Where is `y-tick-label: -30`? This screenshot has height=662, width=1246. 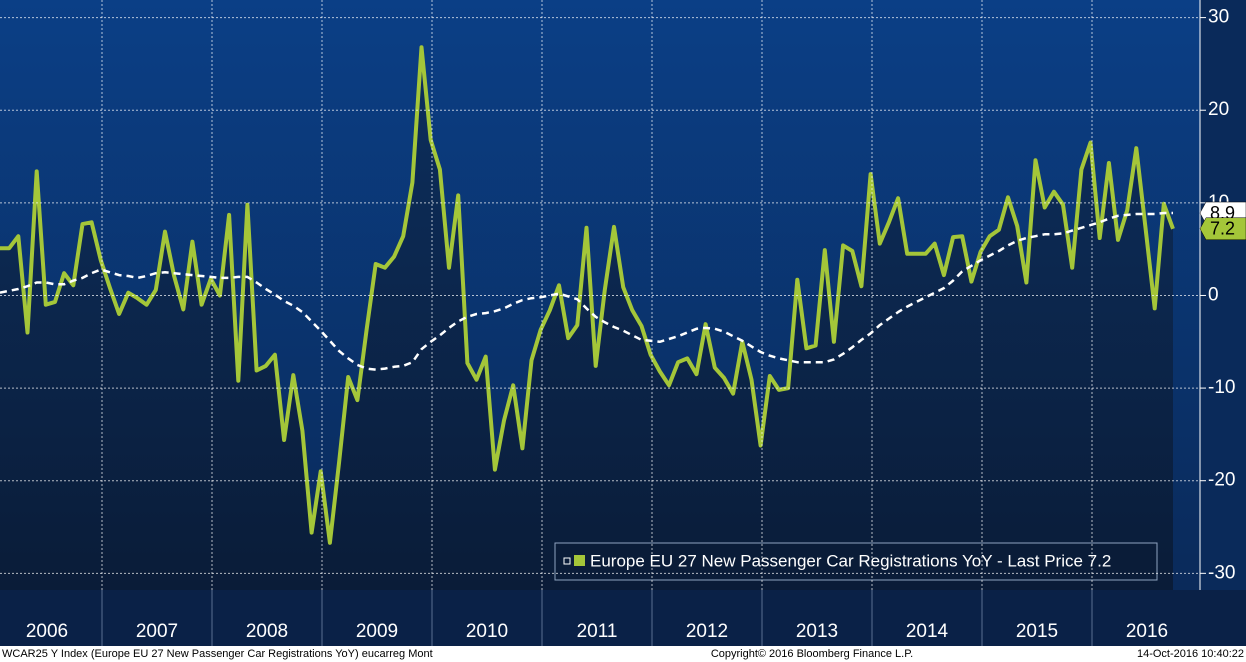 y-tick-label: -30 is located at coordinates (1221, 572).